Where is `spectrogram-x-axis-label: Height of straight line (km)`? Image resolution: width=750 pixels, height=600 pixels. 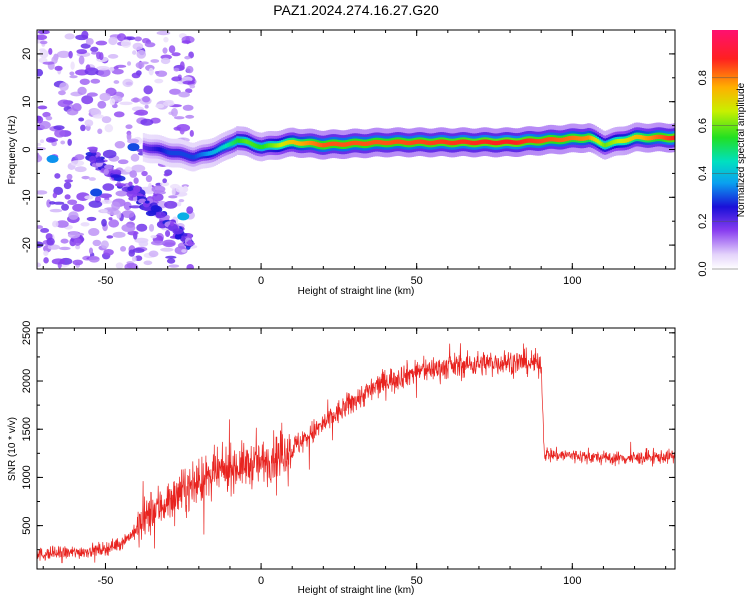
spectrogram-x-axis-label: Height of straight line (km) is located at coordinates (356, 291).